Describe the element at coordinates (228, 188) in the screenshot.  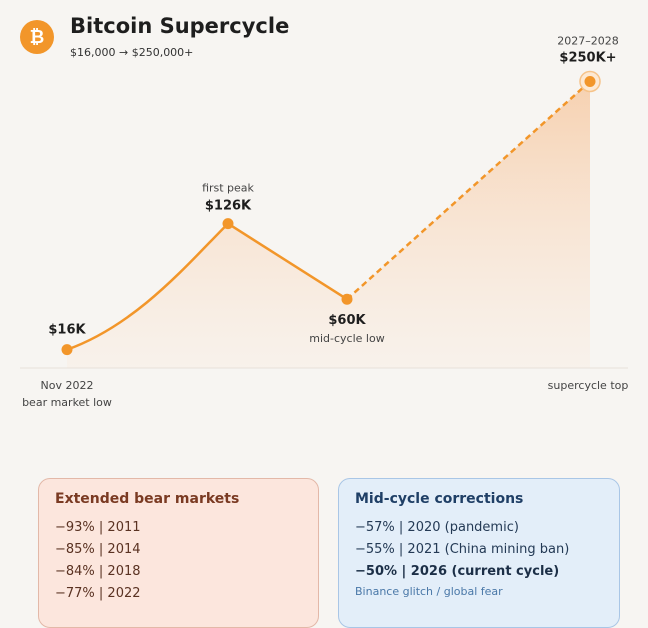
I see `point-caption: first peak` at that location.